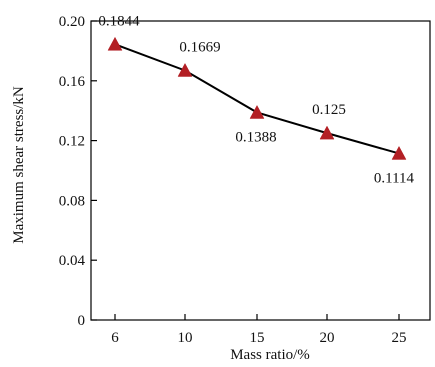 The height and width of the screenshot is (367, 435). I want to click on x-tick-label: 20, so click(327, 338).